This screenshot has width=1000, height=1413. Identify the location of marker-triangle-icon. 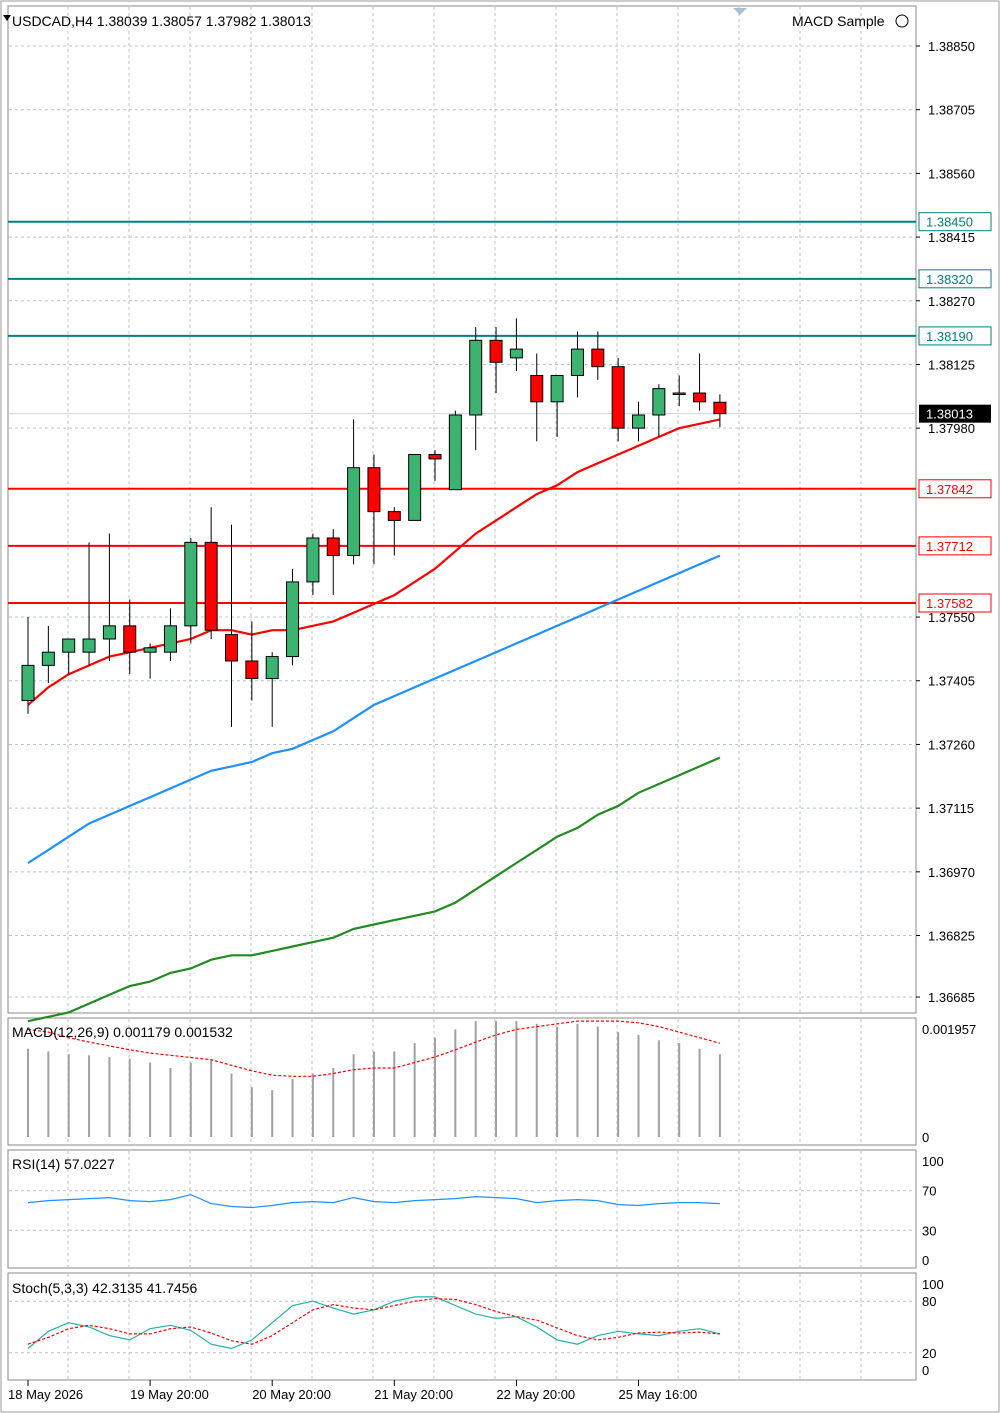
(740, 11).